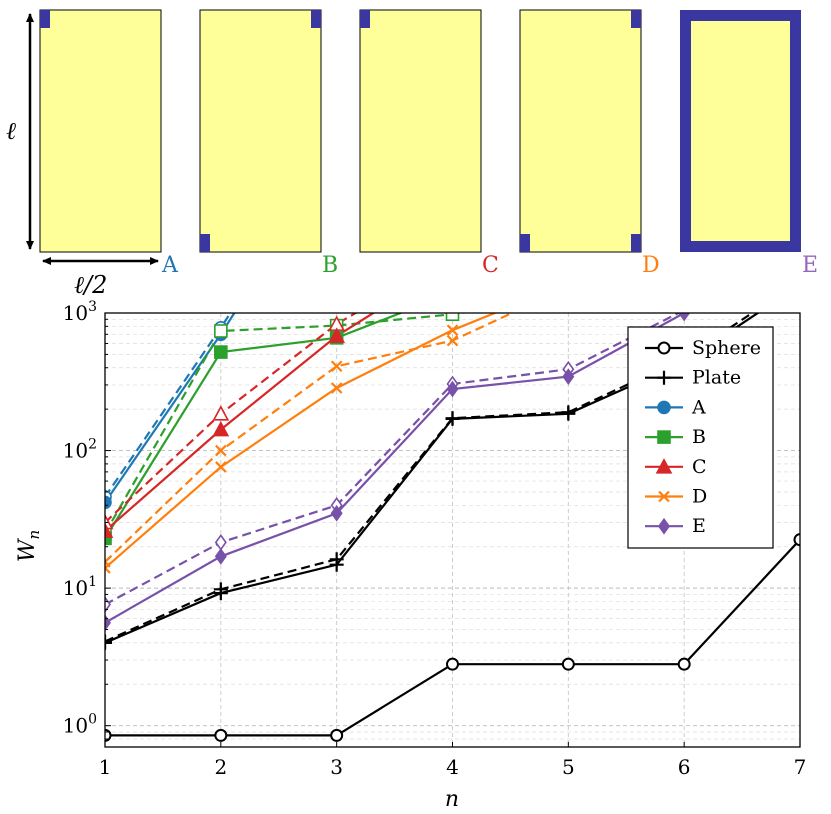  Describe the element at coordinates (636, 243) in the screenshot. I see `panel-D-patch-br` at that location.